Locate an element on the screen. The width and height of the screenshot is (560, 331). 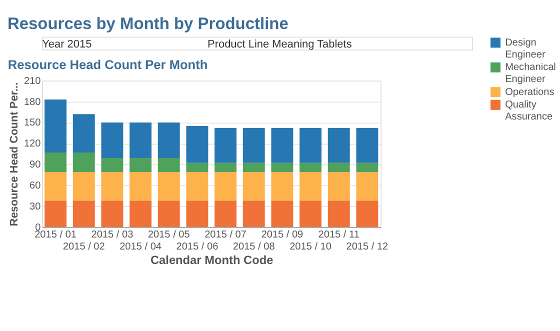
x-tick-label: 2015 / 11 is located at coordinates (339, 235).